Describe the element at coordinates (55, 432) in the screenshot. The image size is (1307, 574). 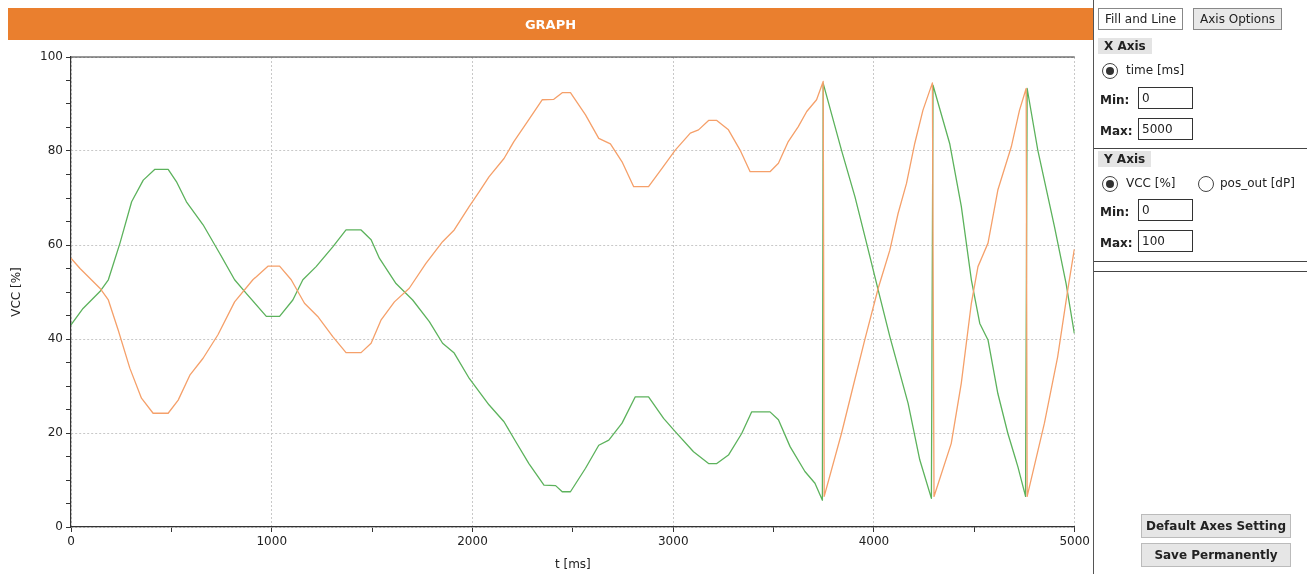
I see `y-tick-label: 20` at that location.